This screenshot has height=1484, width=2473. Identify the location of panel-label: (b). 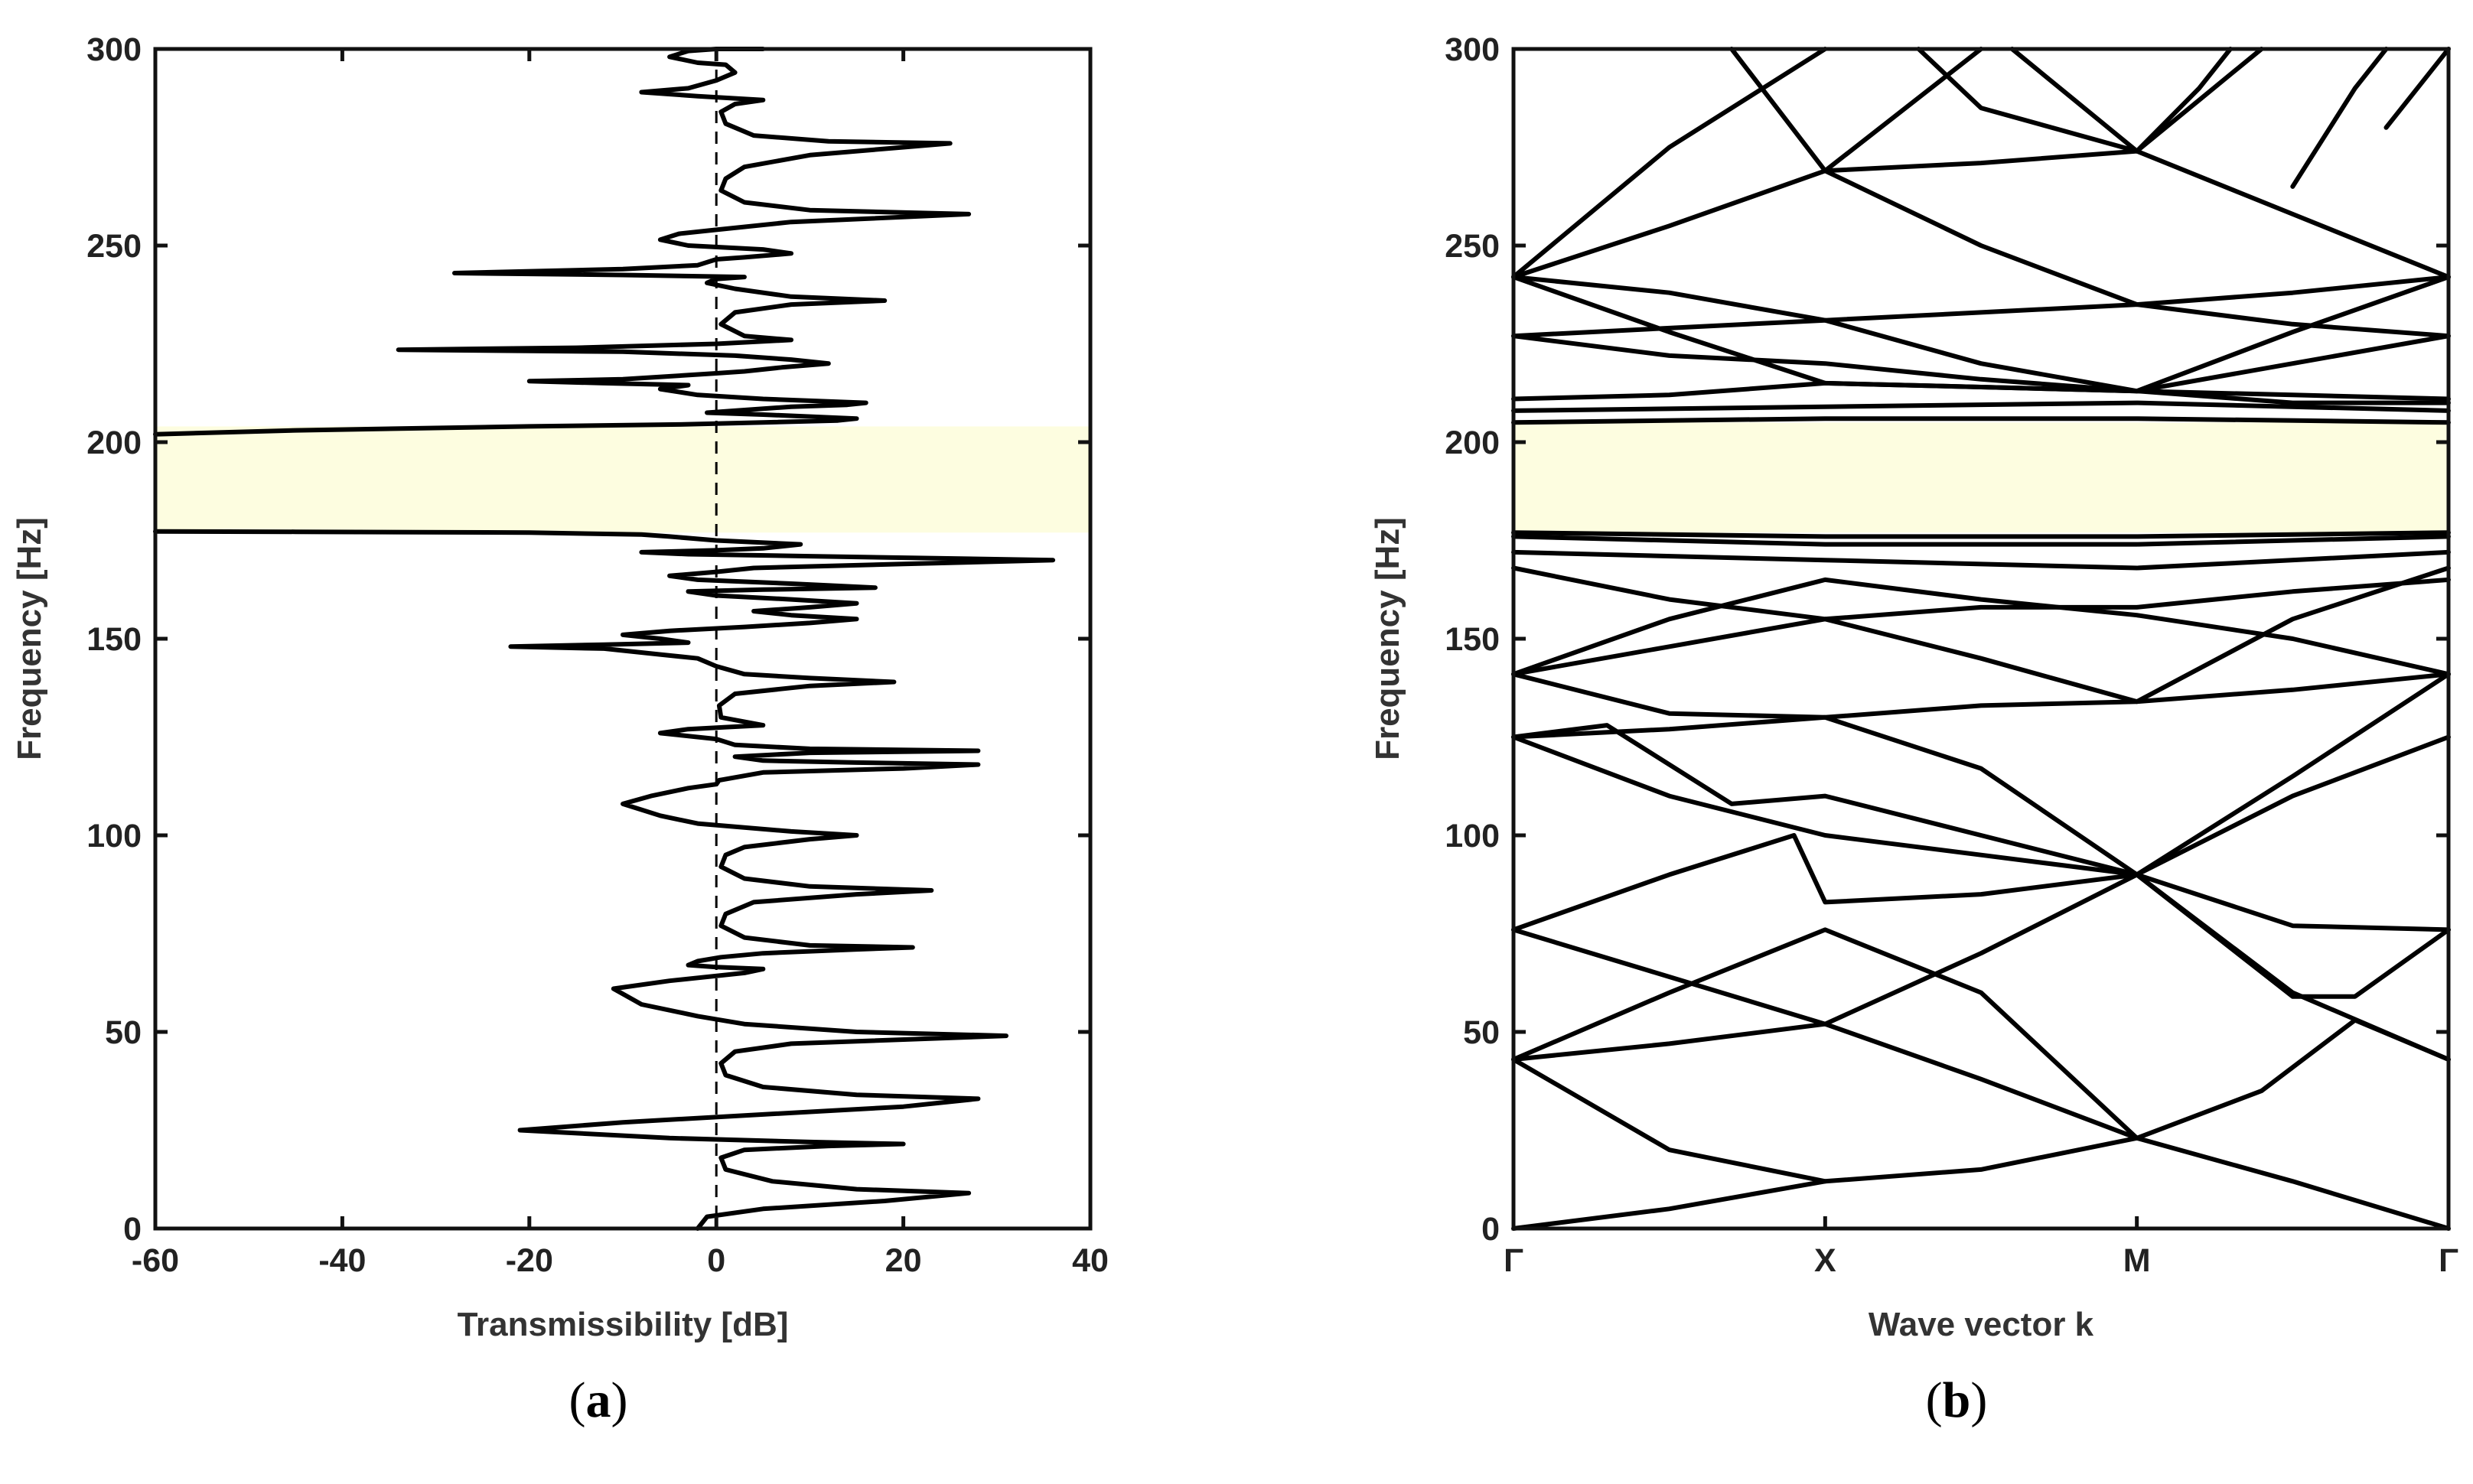
(1957, 1400).